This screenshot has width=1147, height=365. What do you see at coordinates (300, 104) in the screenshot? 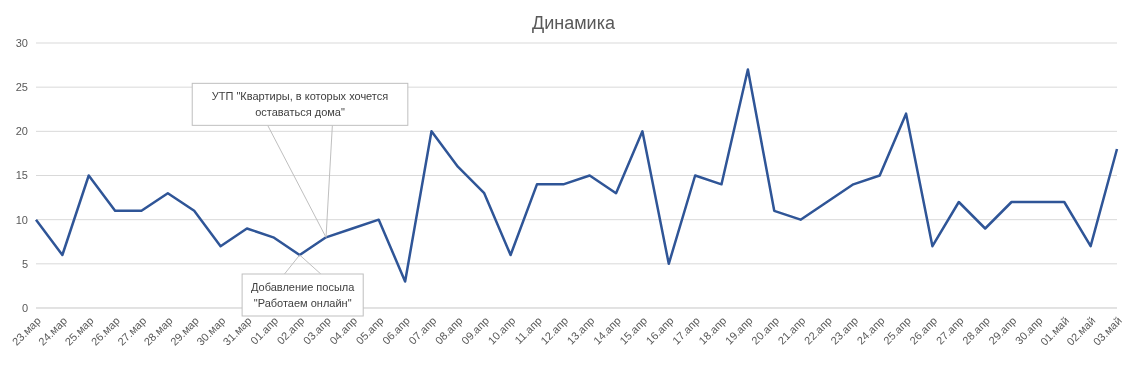
I see `annotation: УТП "Квартиры, в которых хочется оставаться дома"` at bounding box center [300, 104].